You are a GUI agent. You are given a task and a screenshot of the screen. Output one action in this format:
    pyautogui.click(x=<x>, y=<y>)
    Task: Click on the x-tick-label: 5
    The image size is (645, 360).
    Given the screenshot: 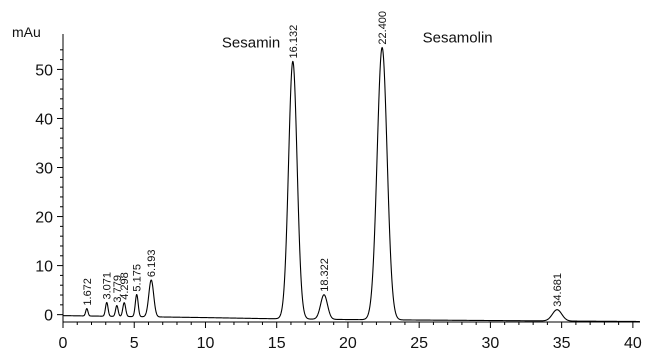 What is the action you would take?
    pyautogui.click(x=134, y=343)
    